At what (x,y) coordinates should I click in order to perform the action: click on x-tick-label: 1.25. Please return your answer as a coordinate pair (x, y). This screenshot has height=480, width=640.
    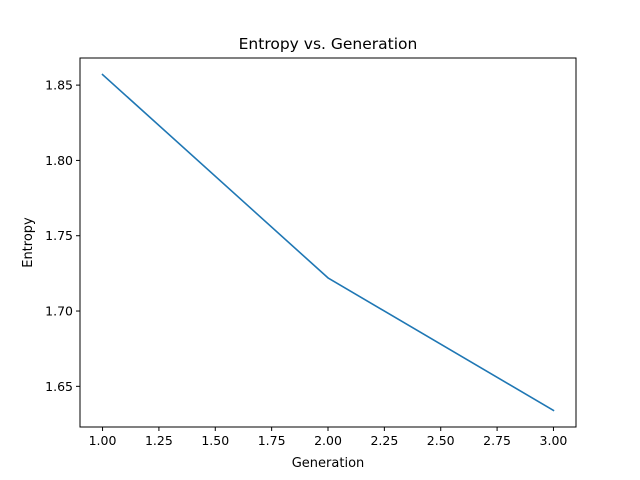
    Looking at the image, I should click on (159, 440).